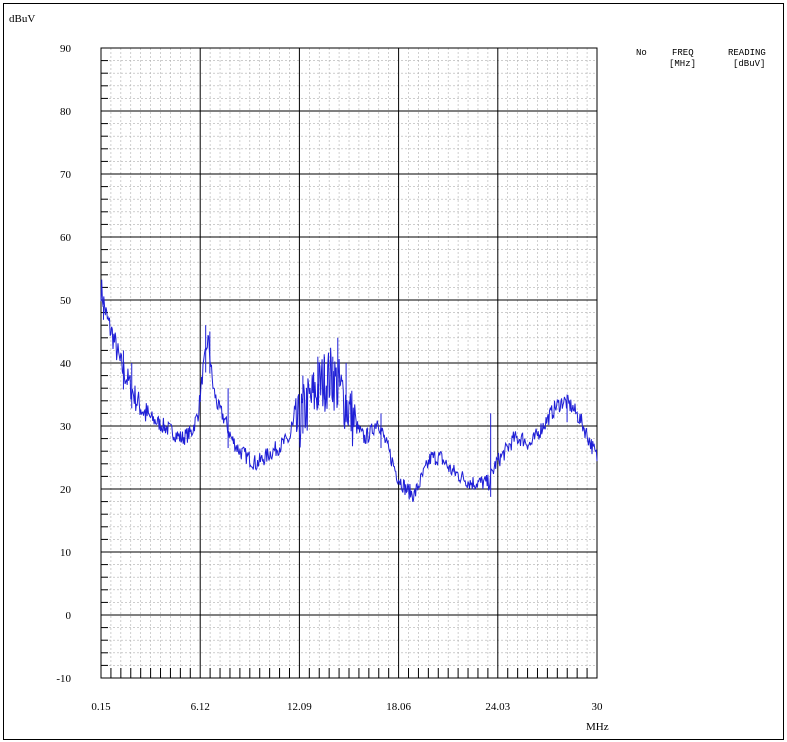 This screenshot has width=787, height=742. Describe the element at coordinates (63, 679) in the screenshot. I see `y-tick-label: -10` at that location.